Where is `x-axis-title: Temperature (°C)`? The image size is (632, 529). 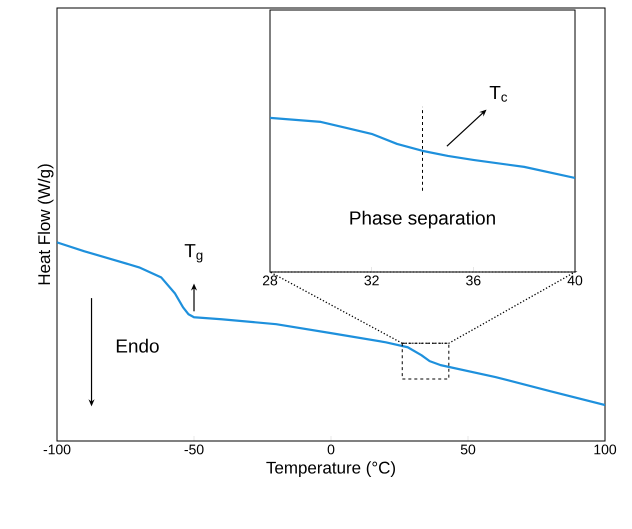
x-axis-title: Temperature (°C) is located at coordinates (330, 469).